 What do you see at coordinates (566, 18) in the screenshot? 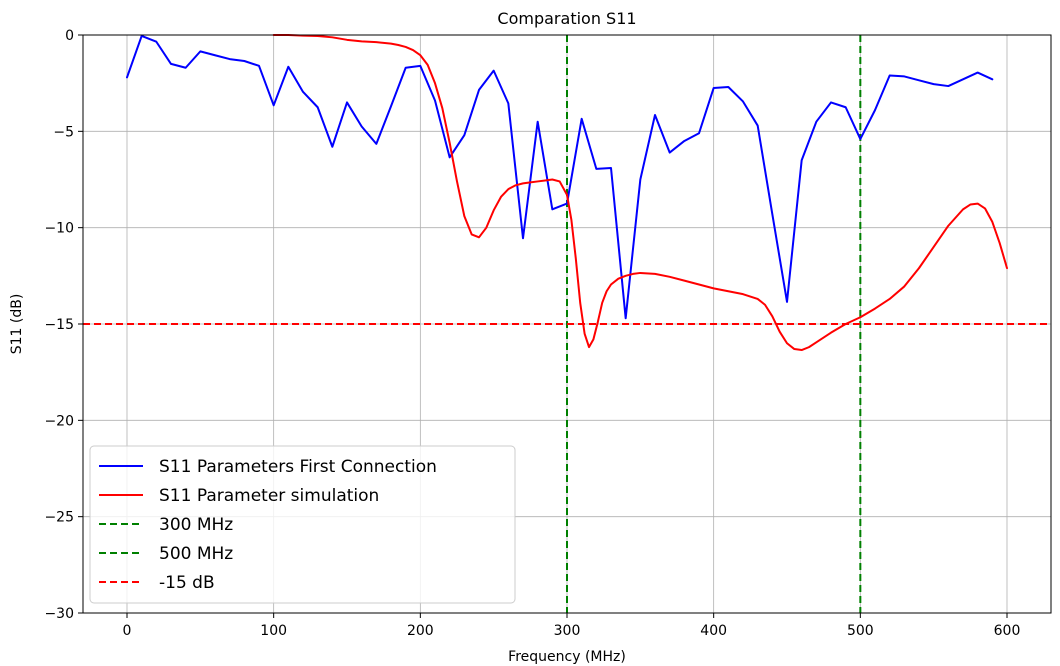
I see `chart-title: Comparation S11` at bounding box center [566, 18].